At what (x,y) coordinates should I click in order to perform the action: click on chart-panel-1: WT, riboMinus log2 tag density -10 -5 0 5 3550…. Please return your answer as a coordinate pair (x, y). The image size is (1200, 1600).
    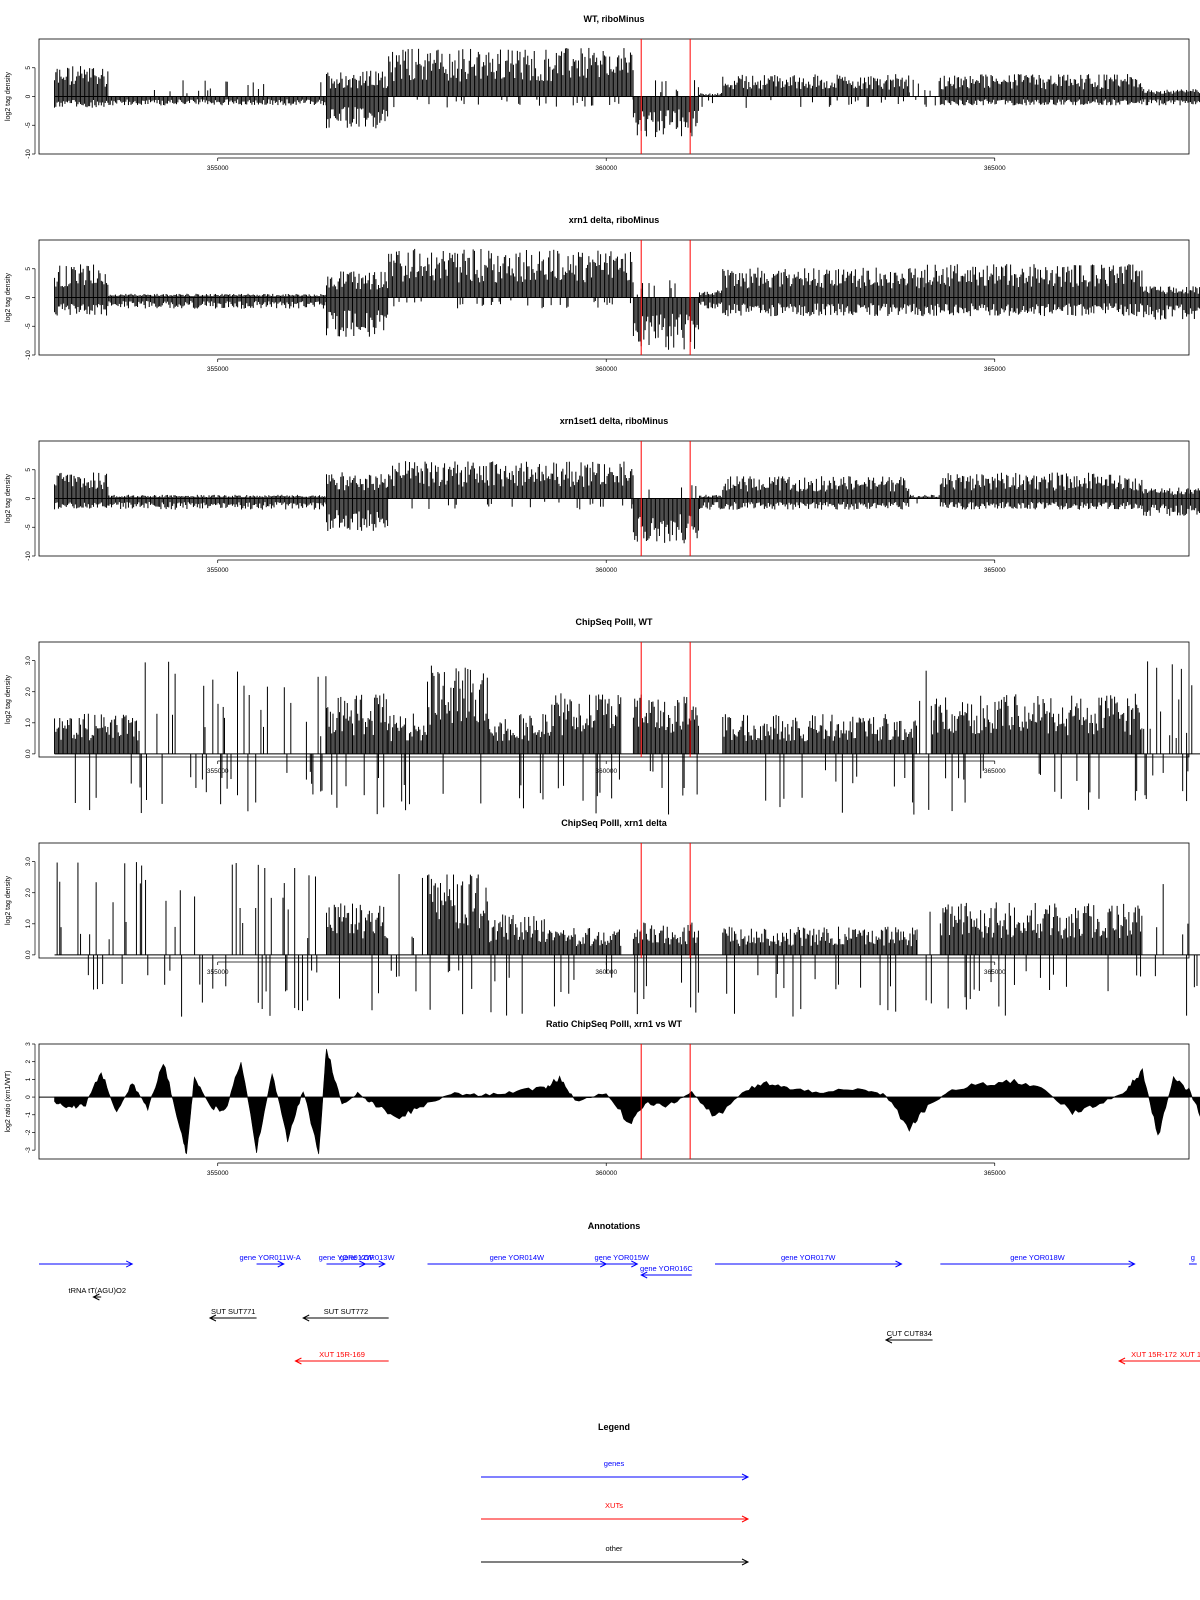
    Looking at the image, I should click on (602, 93).